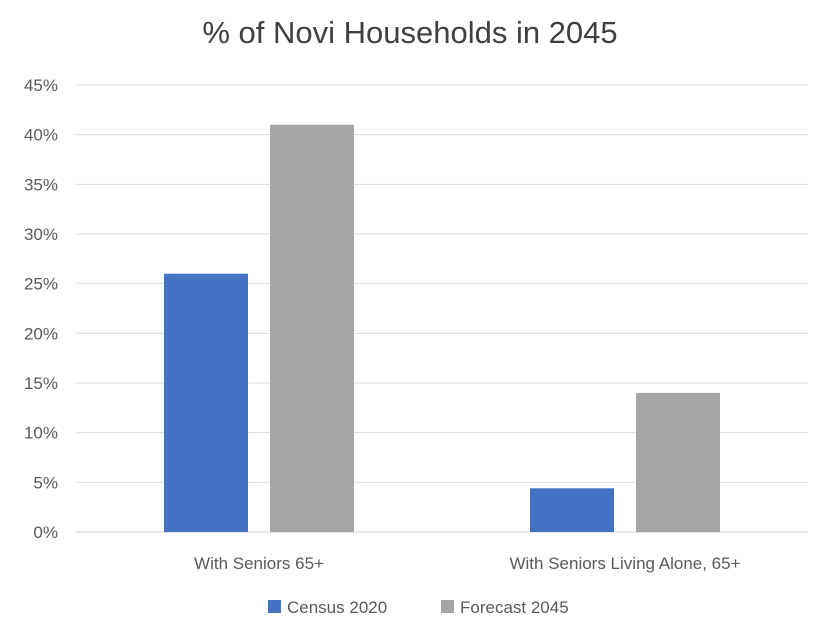 The height and width of the screenshot is (629, 820). What do you see at coordinates (418, 607) in the screenshot?
I see `legend: Census 2020 Forecast 2045` at bounding box center [418, 607].